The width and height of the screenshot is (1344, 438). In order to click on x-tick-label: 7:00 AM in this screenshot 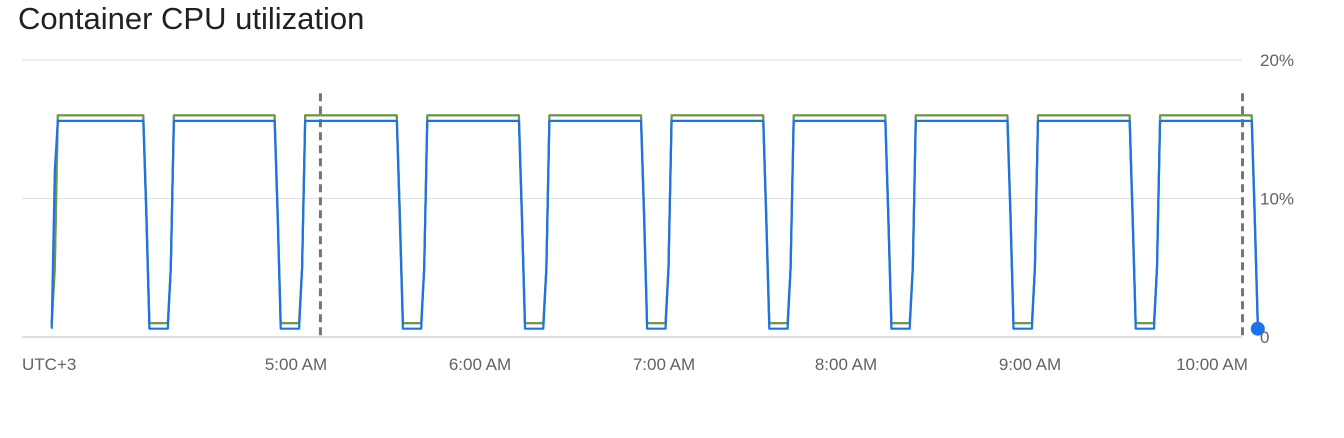, I will do `click(664, 364)`.